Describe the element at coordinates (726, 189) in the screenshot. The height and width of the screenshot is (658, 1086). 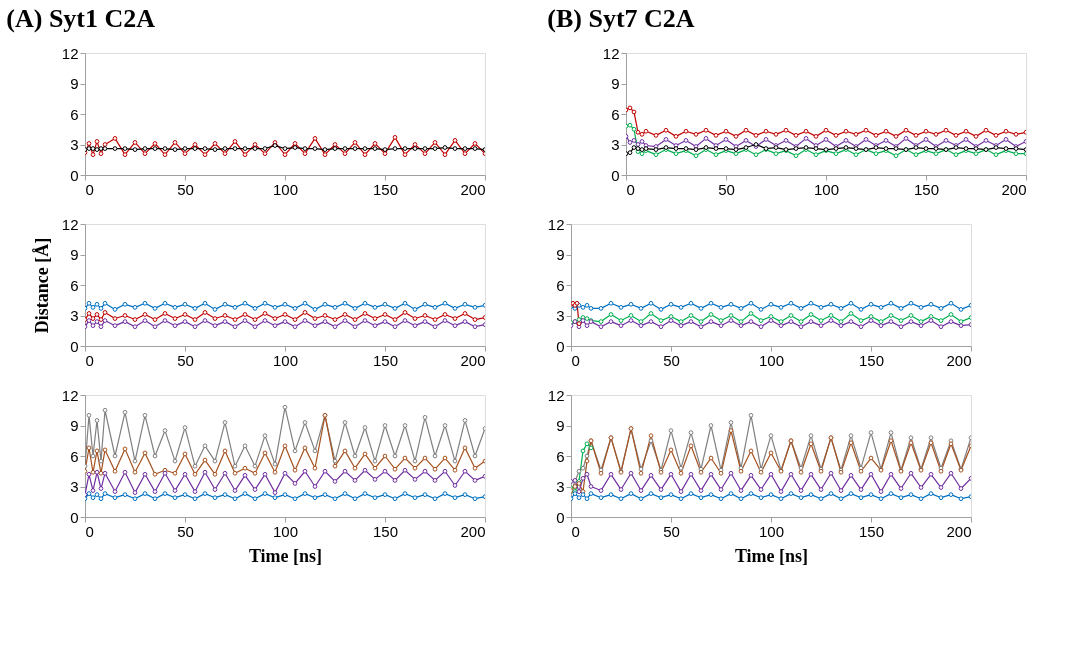
I see `x-tick-label: 50` at that location.